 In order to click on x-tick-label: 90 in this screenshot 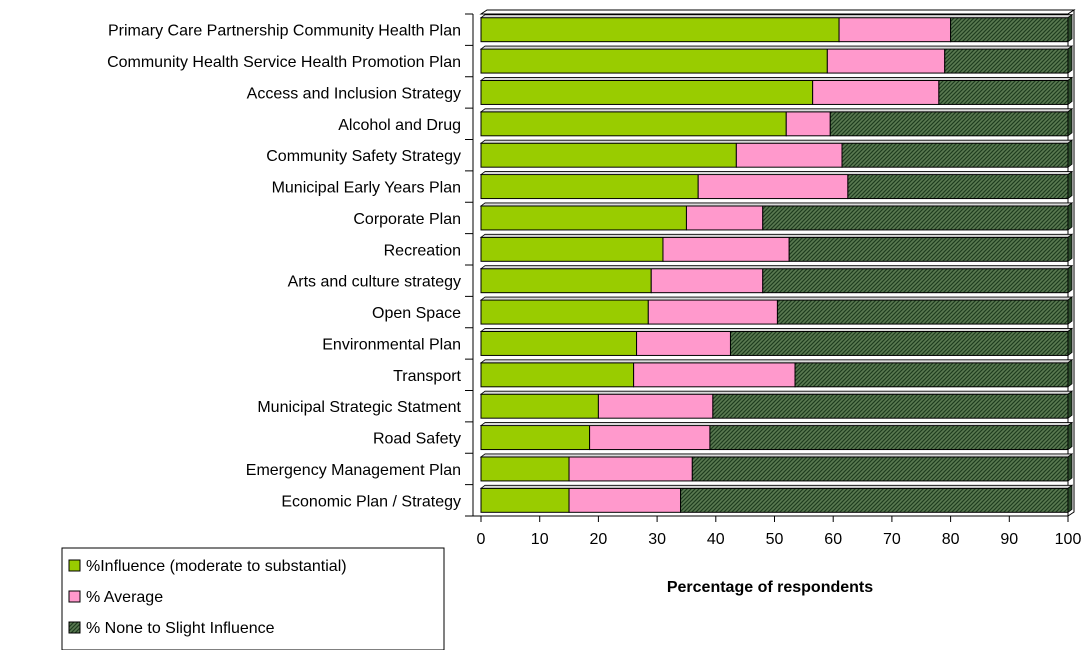, I will do `click(1009, 539)`.